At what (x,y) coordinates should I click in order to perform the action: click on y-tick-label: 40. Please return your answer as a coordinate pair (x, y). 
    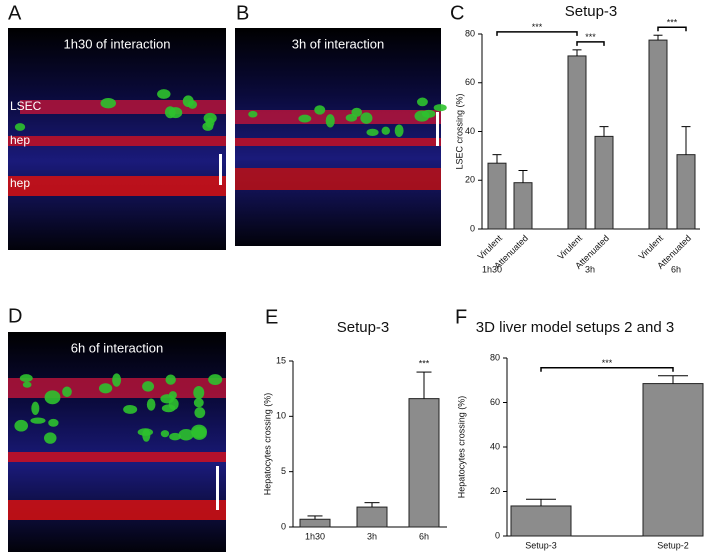
    Looking at the image, I should click on (470, 131).